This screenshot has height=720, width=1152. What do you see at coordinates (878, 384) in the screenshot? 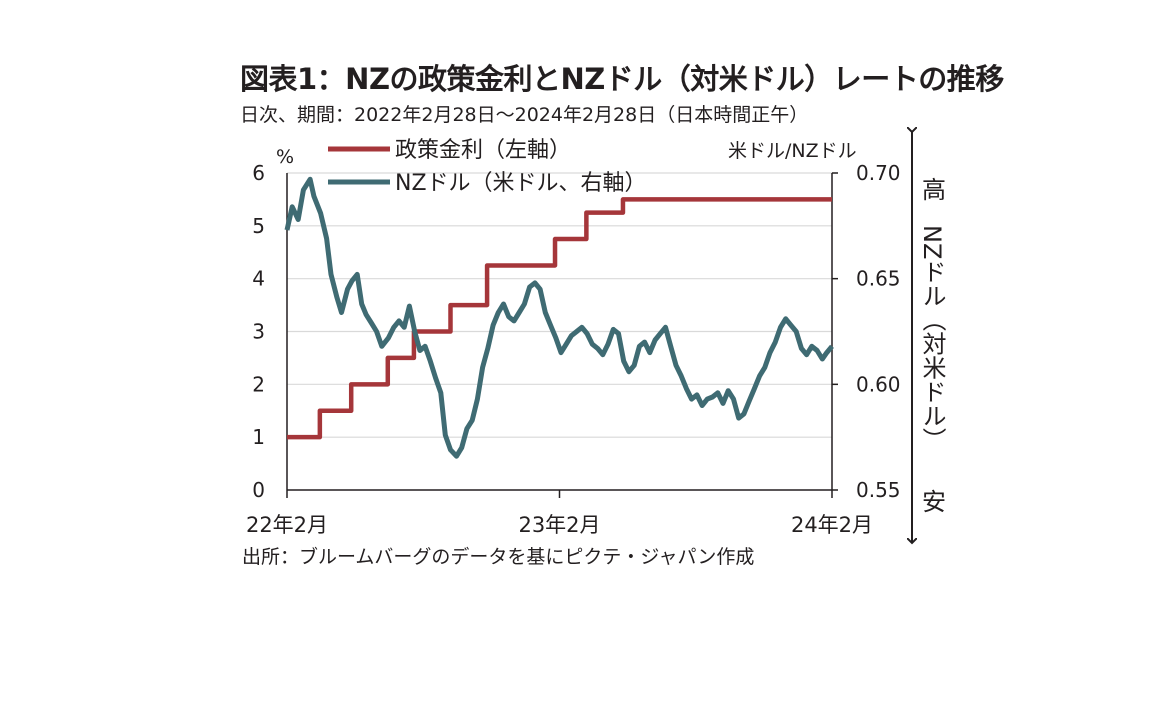
I see `right-tick-label: 0.60` at bounding box center [878, 384].